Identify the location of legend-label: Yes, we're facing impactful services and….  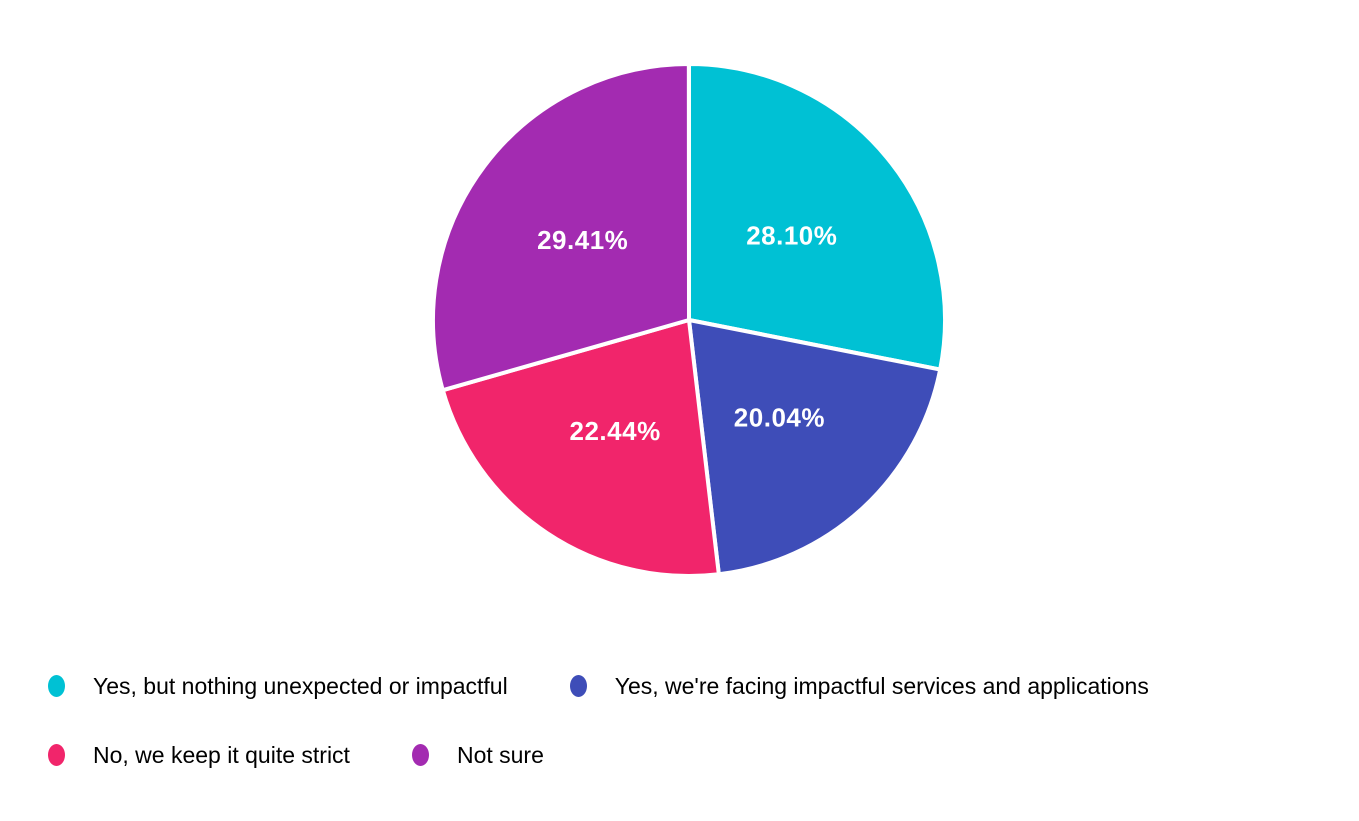
(881, 686).